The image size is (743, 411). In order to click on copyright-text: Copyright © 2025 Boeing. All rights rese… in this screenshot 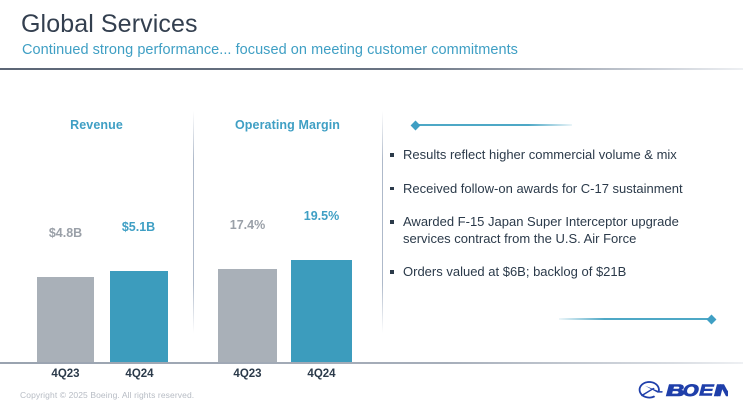, I will do `click(107, 395)`.